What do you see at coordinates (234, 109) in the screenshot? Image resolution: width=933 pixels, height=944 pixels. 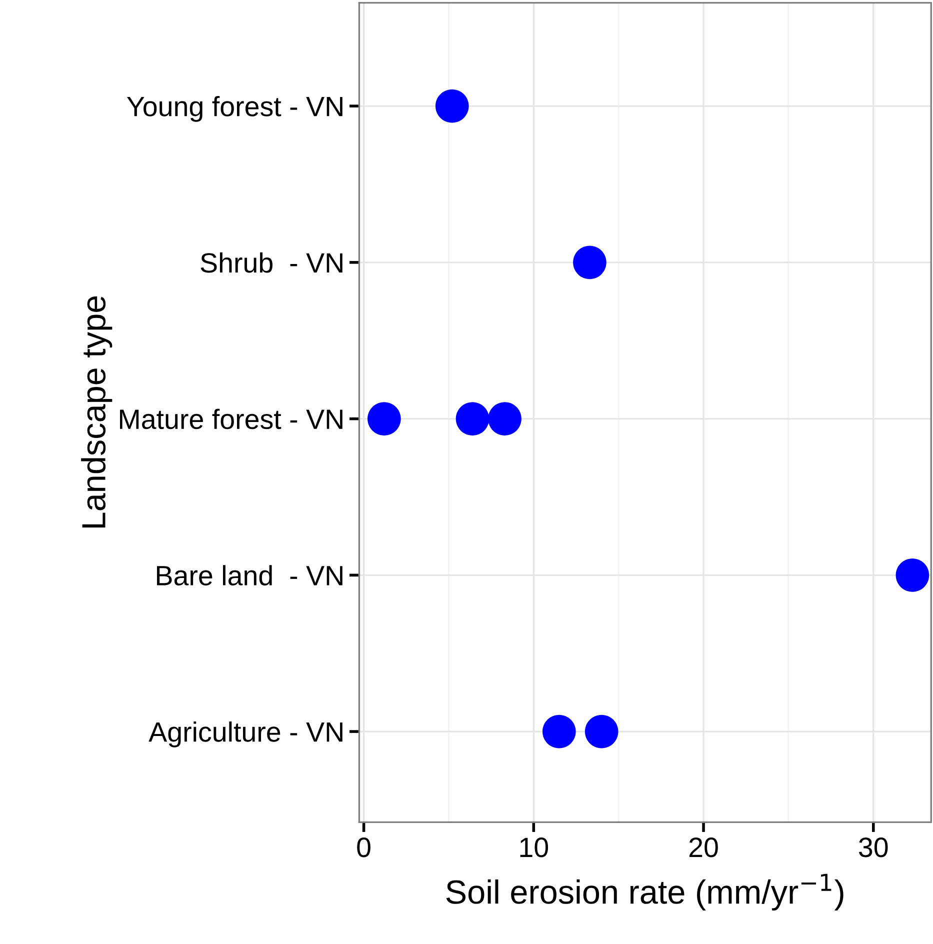 I see `y-tick-label: Young forest - VN` at bounding box center [234, 109].